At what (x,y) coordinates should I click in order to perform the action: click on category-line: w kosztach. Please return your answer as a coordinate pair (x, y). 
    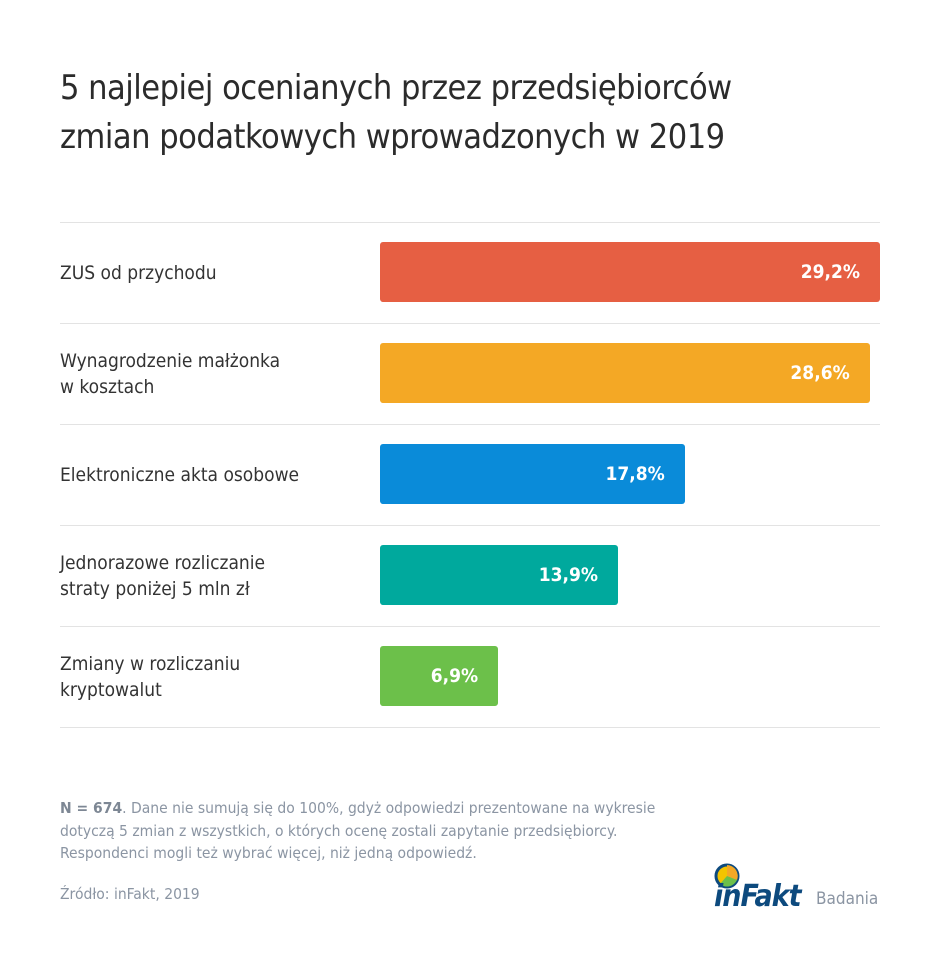
    Looking at the image, I should click on (107, 386).